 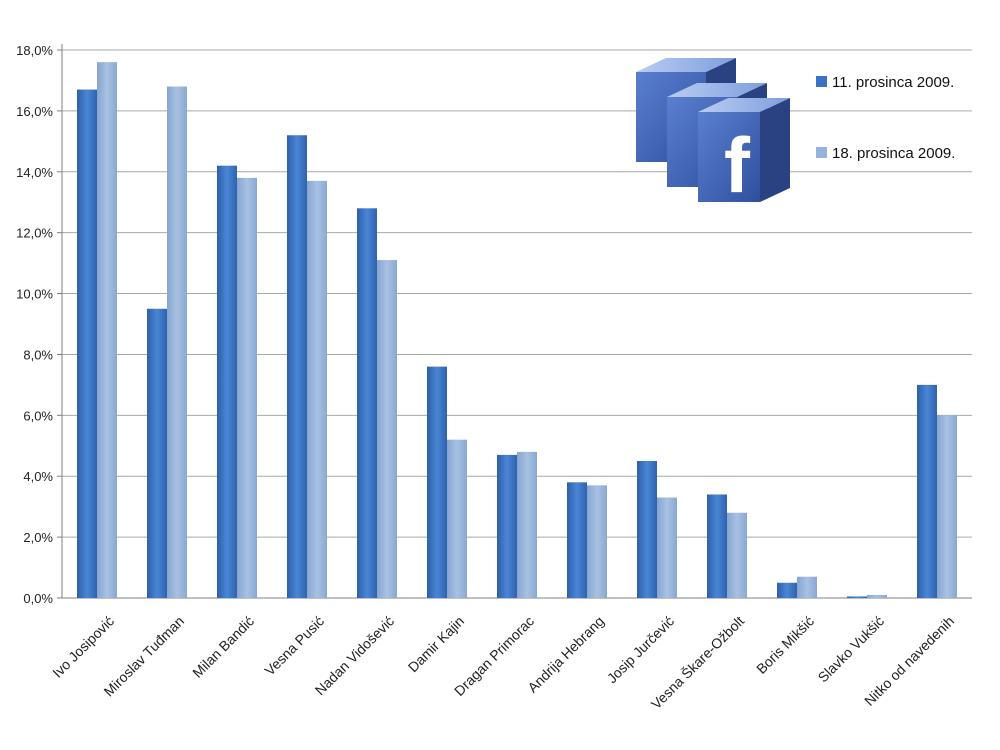 I want to click on legend-item-series-1: 11. prosinca 2009., so click(x=885, y=82).